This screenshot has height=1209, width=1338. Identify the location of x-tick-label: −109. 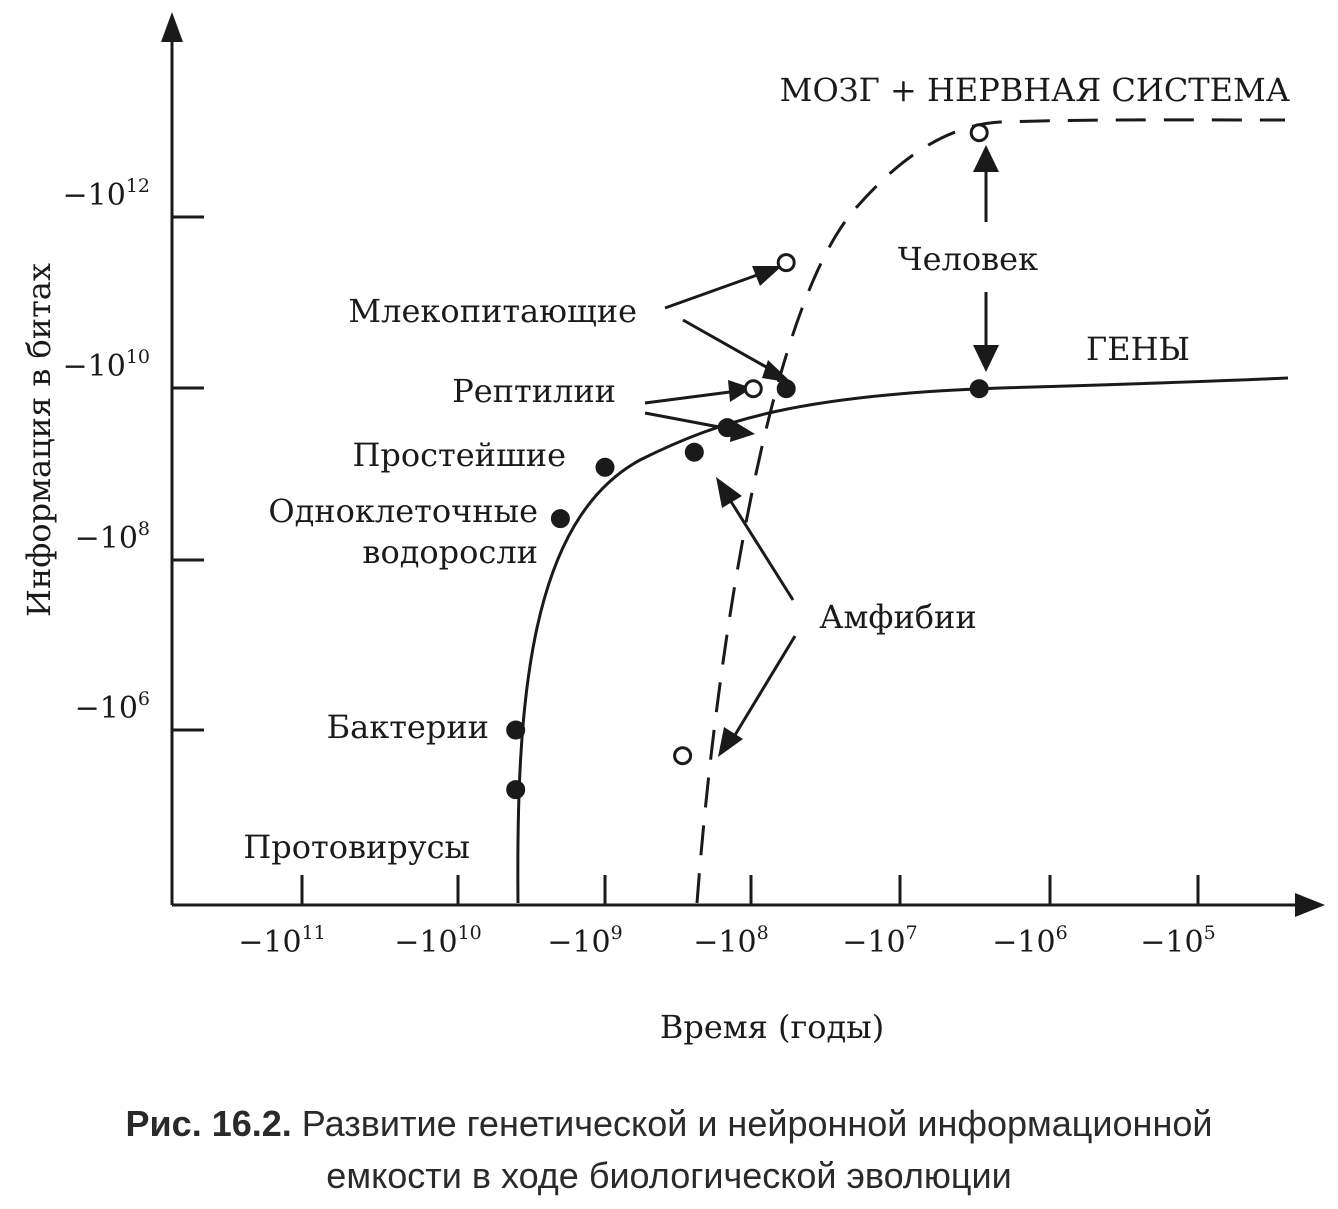
(584, 941).